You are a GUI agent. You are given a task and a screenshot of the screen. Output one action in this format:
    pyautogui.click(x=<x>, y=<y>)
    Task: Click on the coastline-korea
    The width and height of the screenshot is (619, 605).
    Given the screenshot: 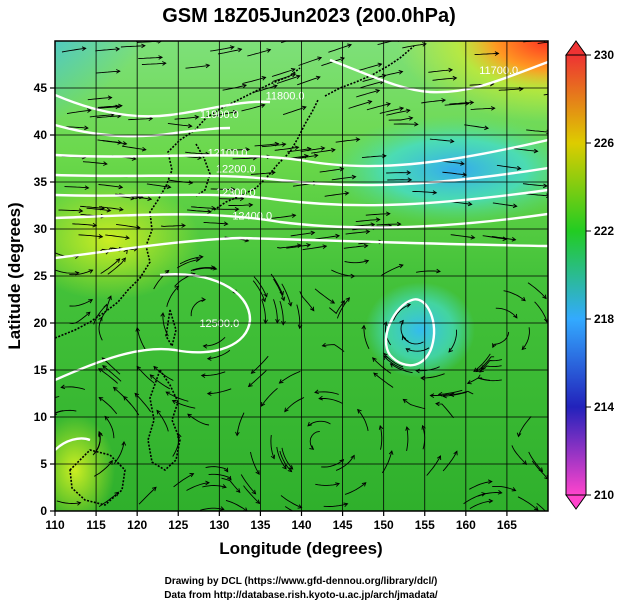 What is the action you would take?
    pyautogui.click(x=203, y=170)
    